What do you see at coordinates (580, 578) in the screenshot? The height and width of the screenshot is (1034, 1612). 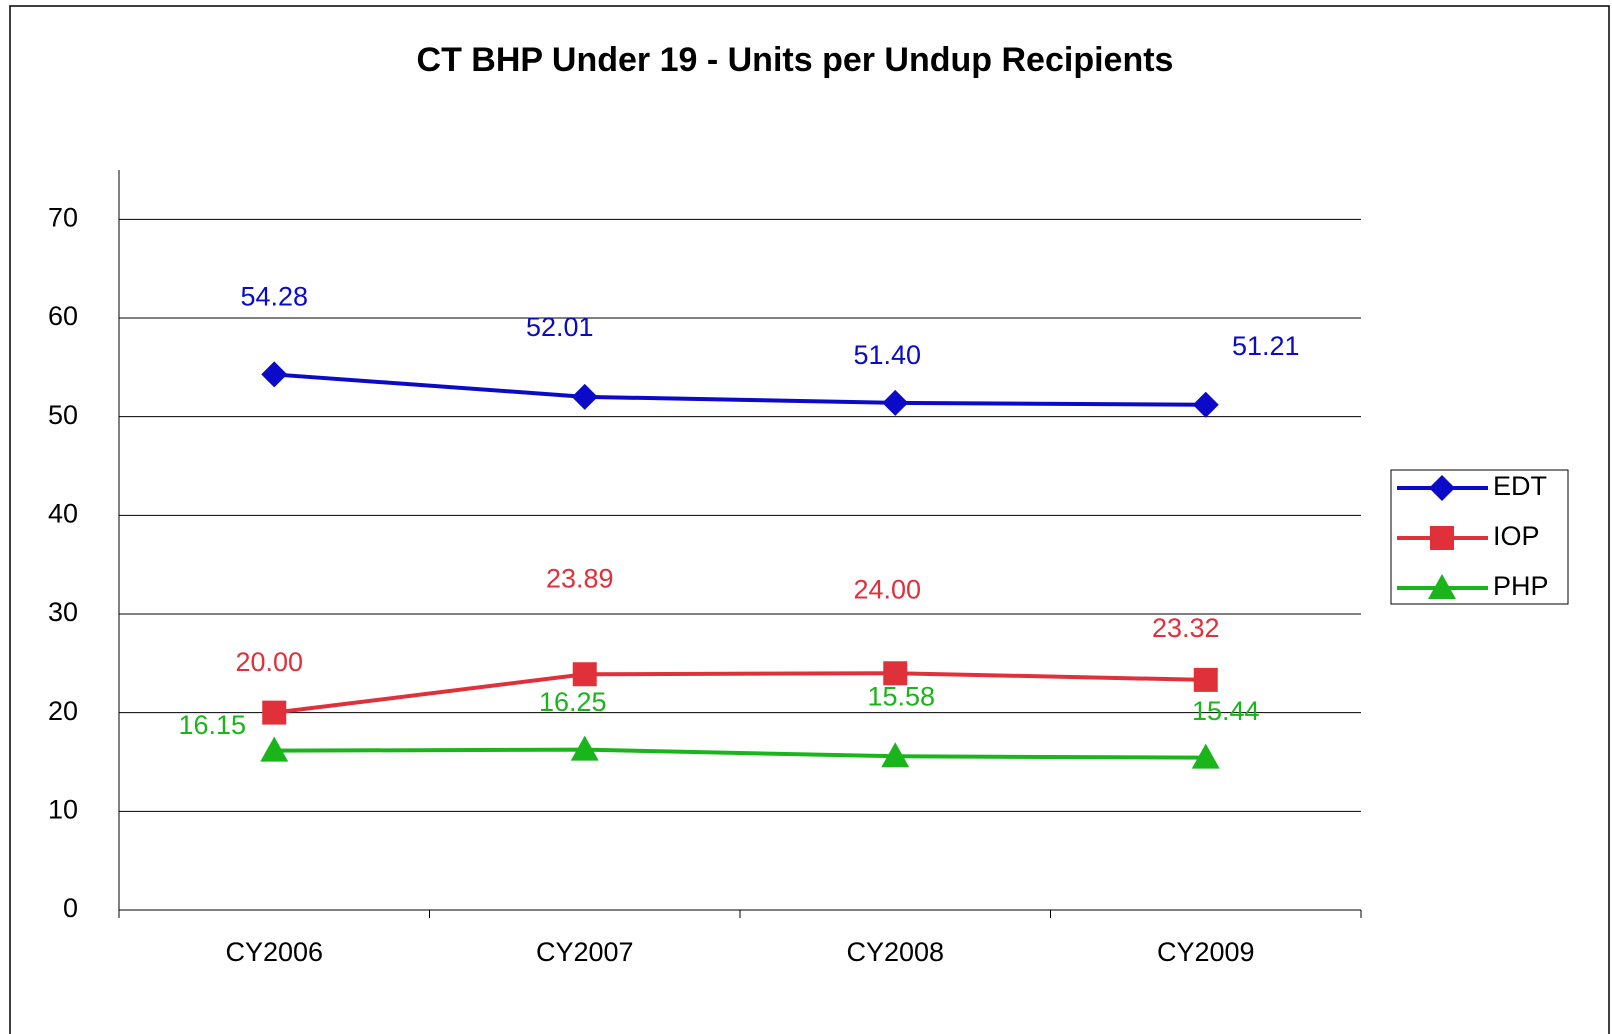 I see `data-label: 23.89` at bounding box center [580, 578].